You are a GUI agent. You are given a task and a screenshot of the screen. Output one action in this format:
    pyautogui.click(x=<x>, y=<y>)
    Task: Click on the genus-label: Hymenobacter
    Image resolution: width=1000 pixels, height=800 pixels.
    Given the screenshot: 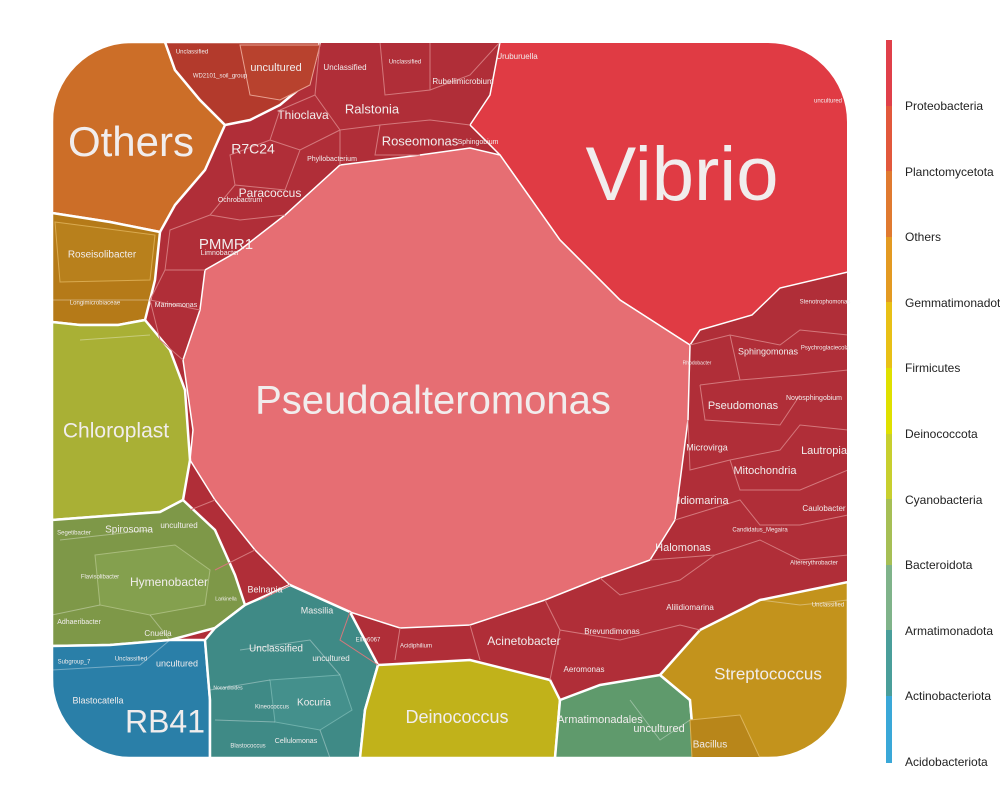 What is the action you would take?
    pyautogui.click(x=169, y=582)
    